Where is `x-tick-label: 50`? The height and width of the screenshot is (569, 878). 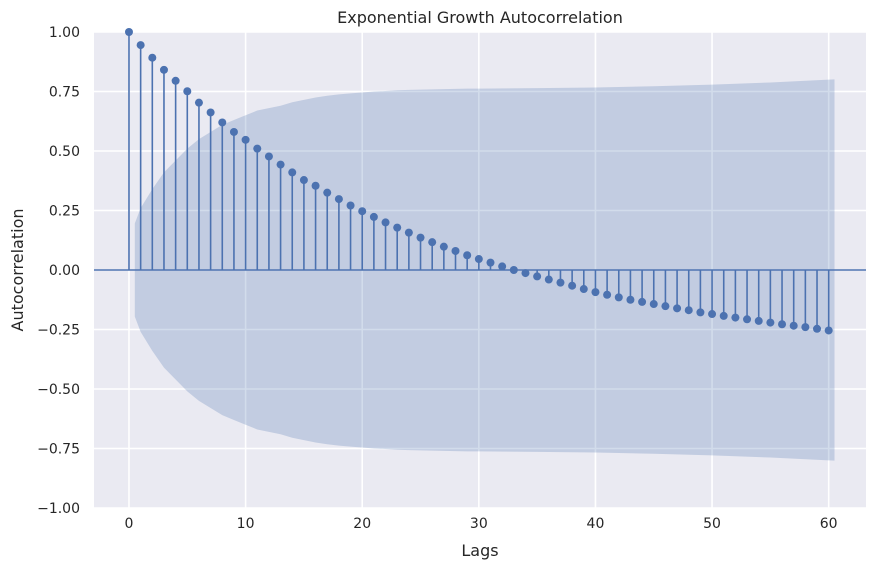 x-tick-label: 50 is located at coordinates (712, 524).